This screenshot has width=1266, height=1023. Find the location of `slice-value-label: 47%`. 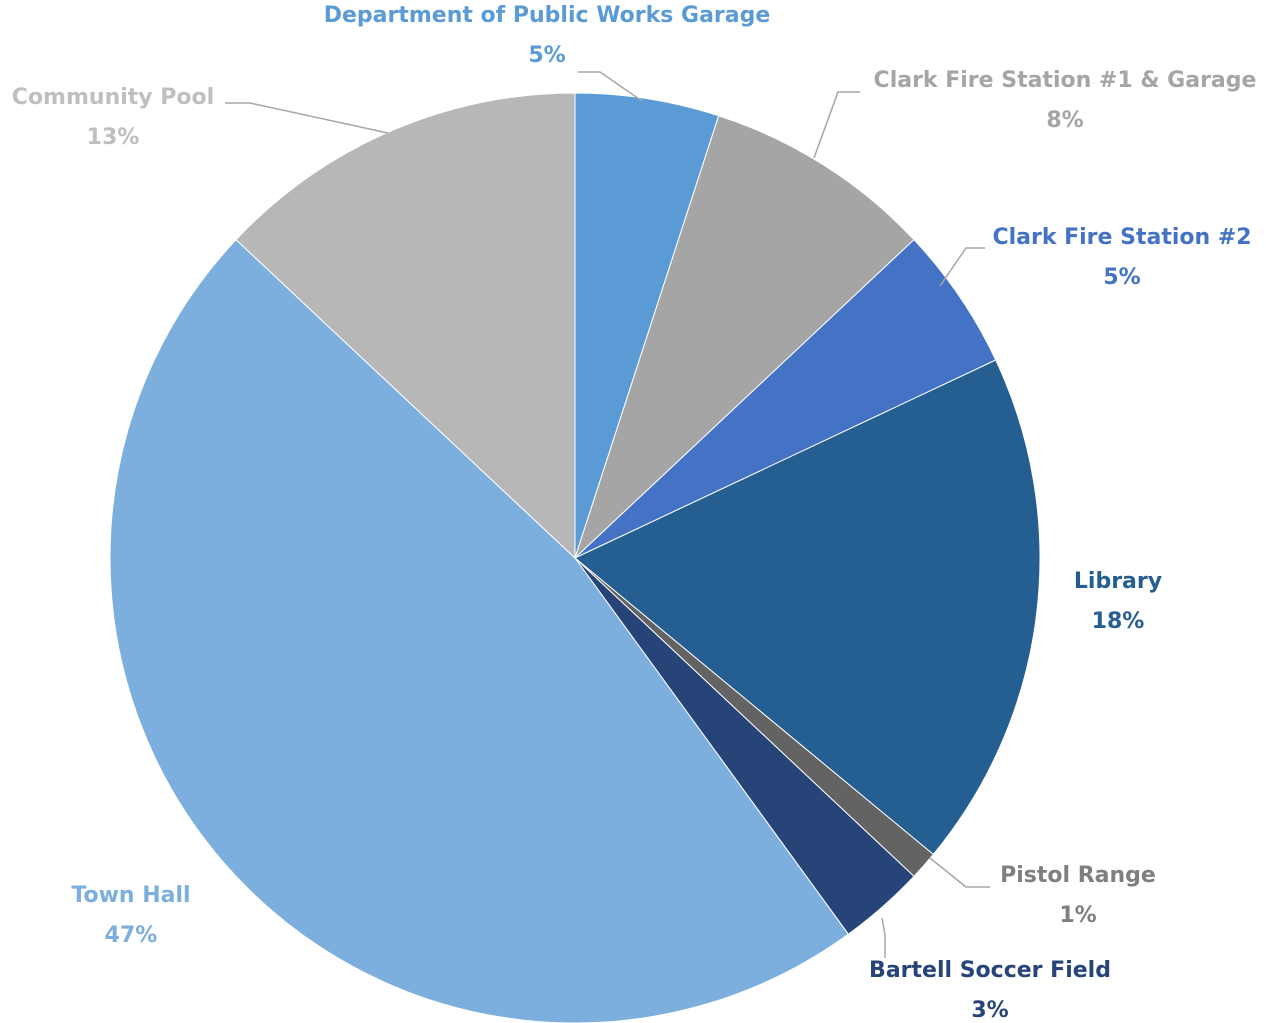

slice-value-label: 47% is located at coordinates (131, 935).